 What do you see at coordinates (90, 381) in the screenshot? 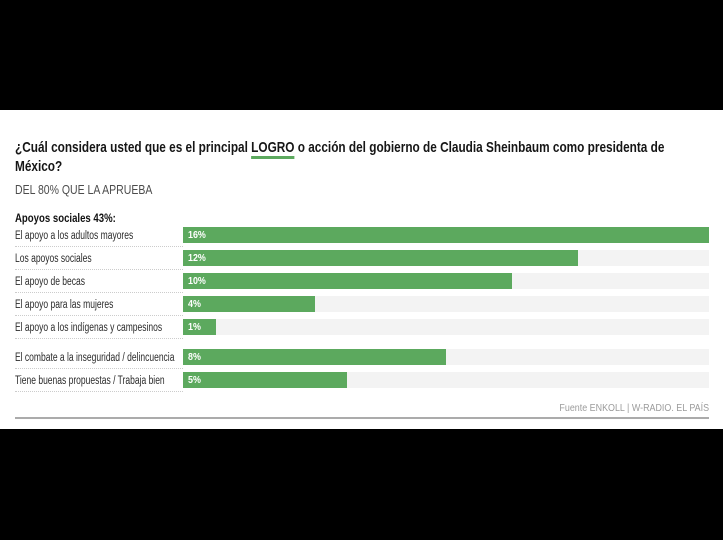
I see `bar-label: Tiene buenas propuestas / Trabaja bien` at bounding box center [90, 381].